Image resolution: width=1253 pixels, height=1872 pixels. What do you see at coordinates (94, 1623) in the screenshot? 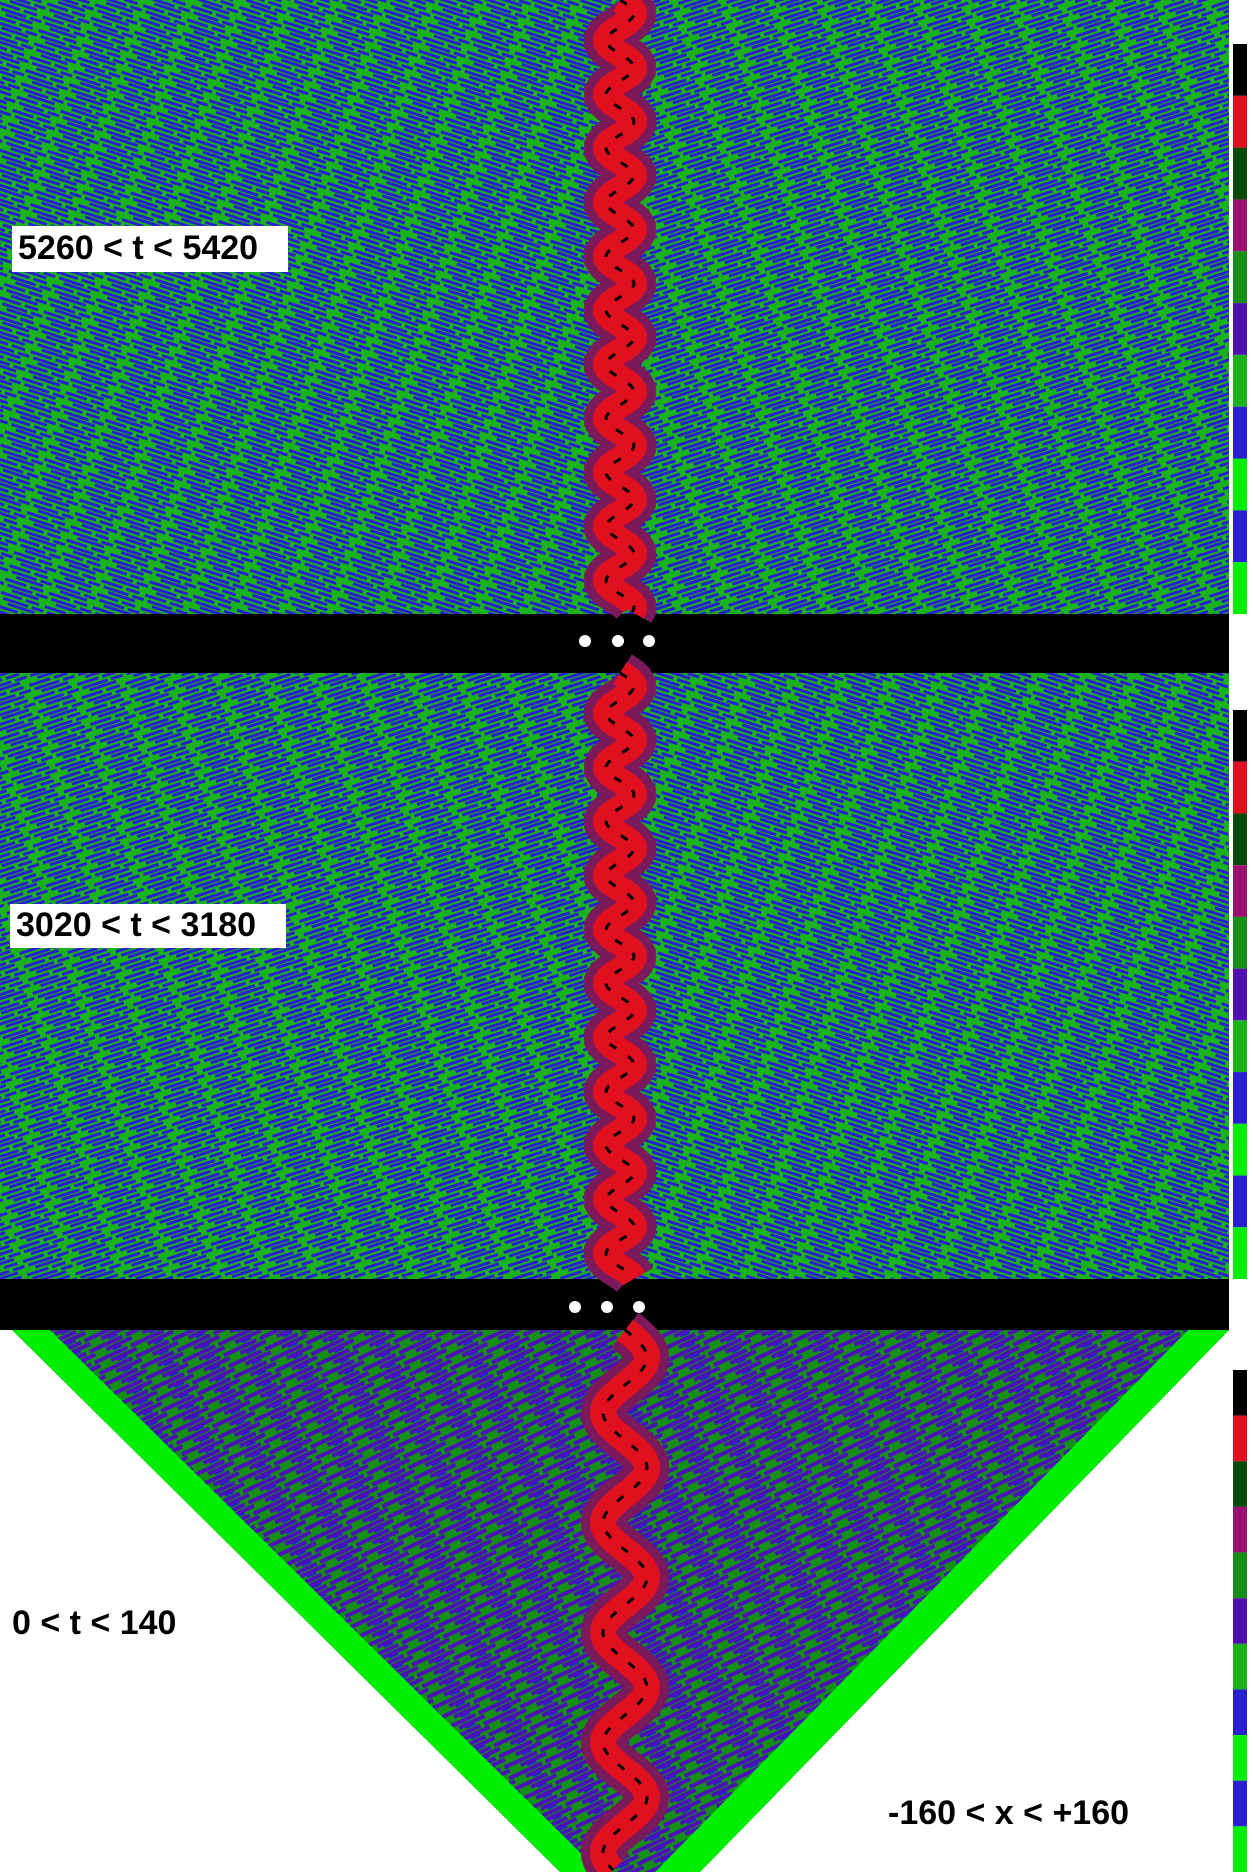
I see `panel-label: 0 < t < 140` at bounding box center [94, 1623].